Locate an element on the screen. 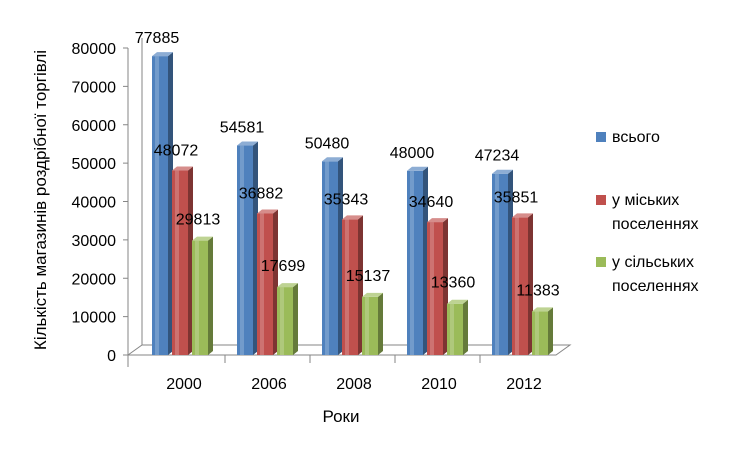 Image resolution: width=748 pixels, height=455 pixels. legend-item: у міських поселеннях is located at coordinates (647, 212).